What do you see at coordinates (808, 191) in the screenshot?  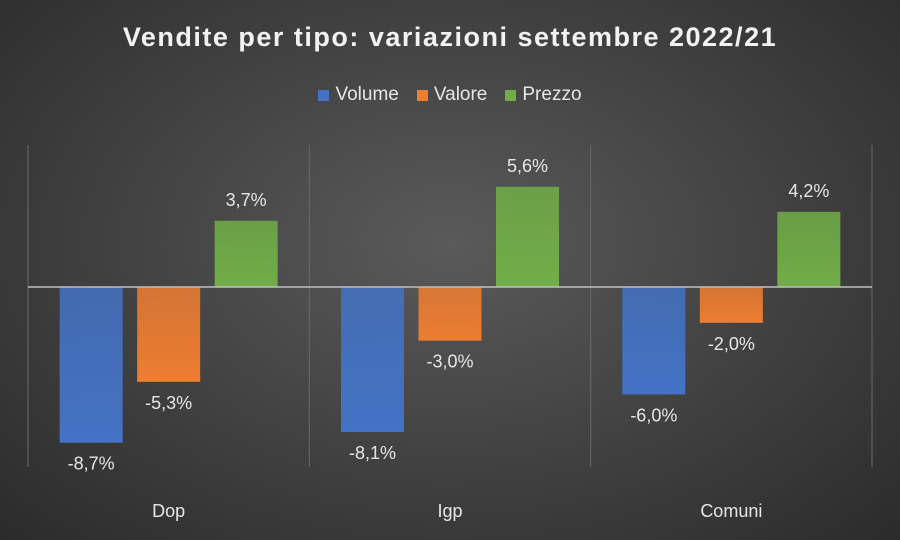 I see `data-label-prezzo-comuni: 4,2%` at bounding box center [808, 191].